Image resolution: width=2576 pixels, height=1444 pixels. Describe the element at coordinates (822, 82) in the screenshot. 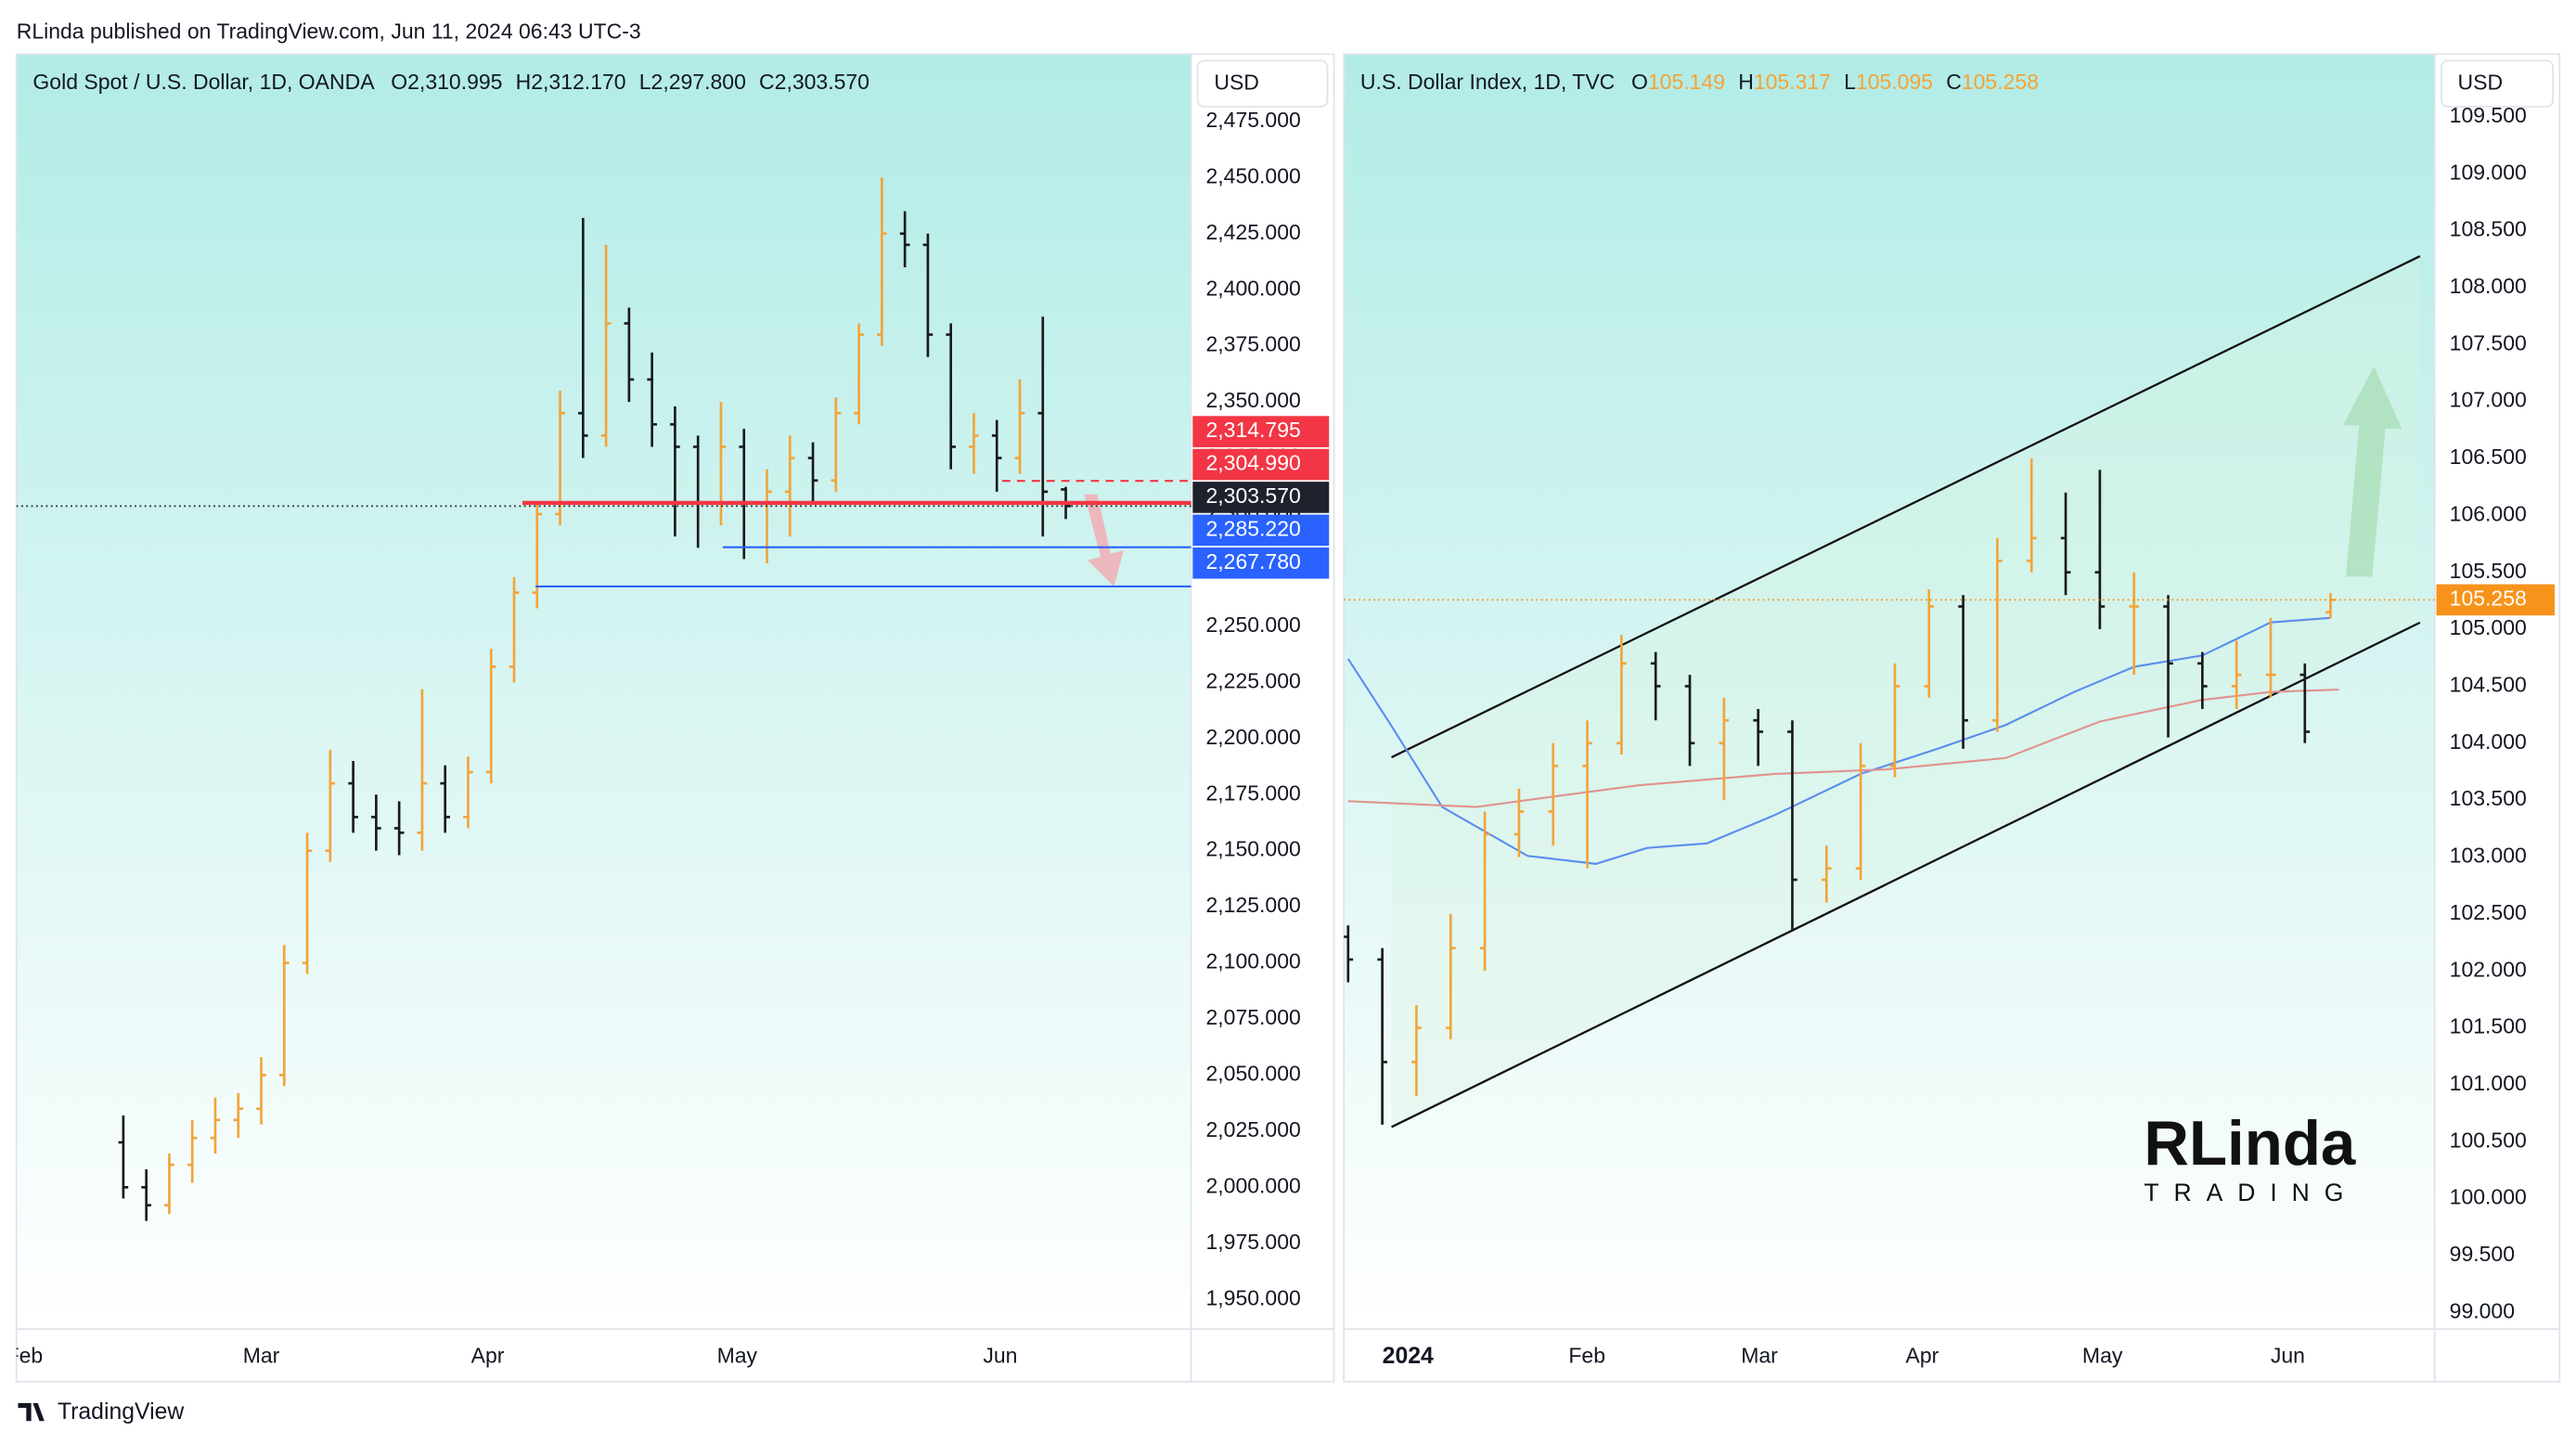

I see `legend-value: 2,303.570` at that location.